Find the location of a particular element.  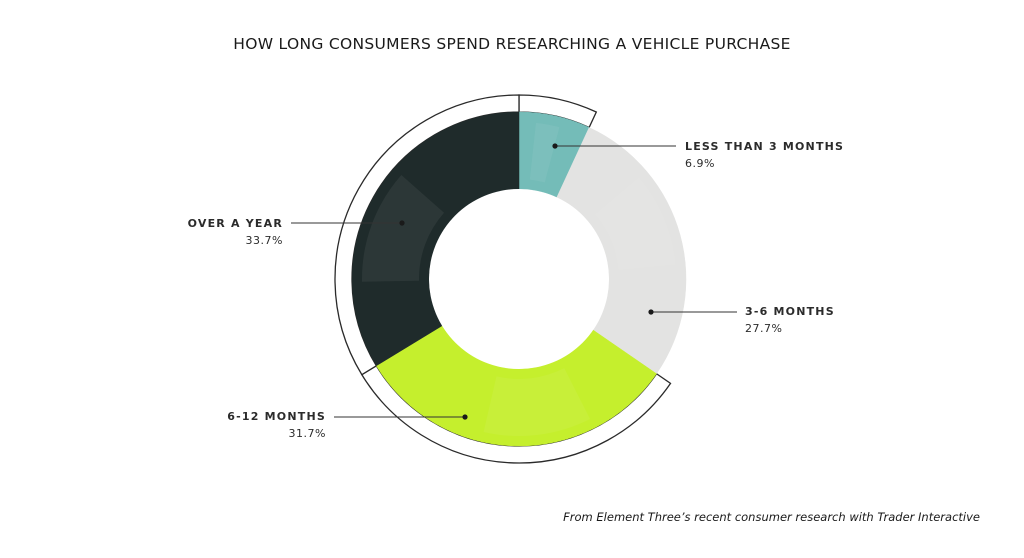

label-3-6-months: 3-6 MONTHS is located at coordinates (790, 311).